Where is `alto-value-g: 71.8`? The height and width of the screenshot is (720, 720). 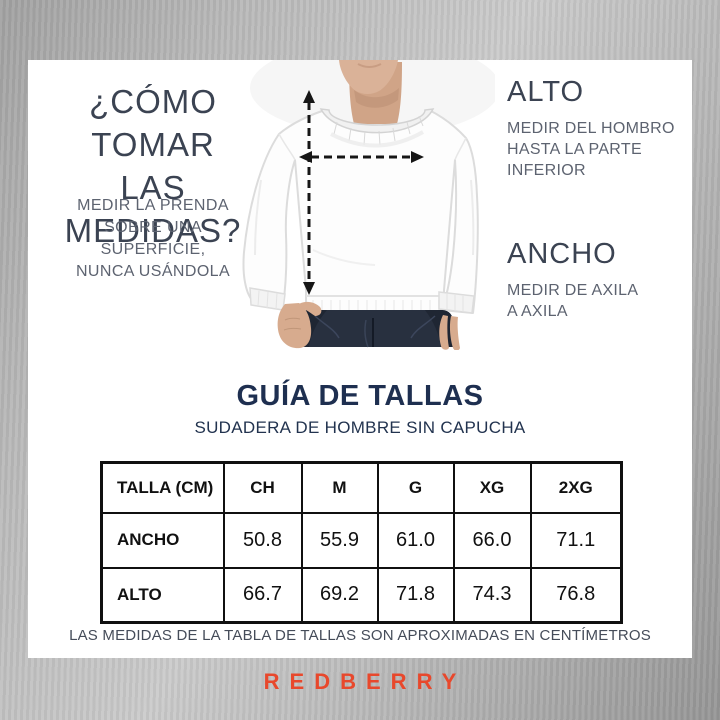 alto-value-g: 71.8 is located at coordinates (415, 595).